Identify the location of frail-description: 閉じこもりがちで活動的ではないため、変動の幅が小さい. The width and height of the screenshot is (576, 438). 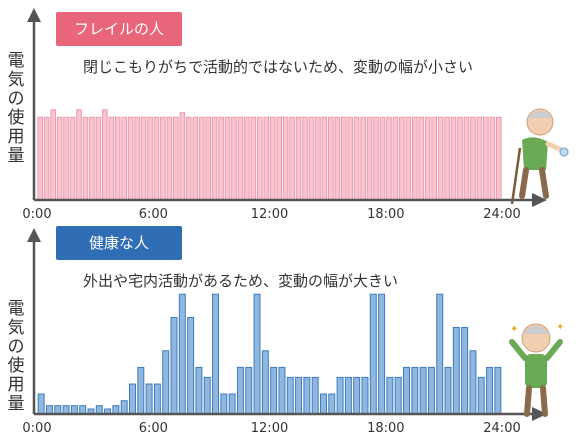
(278, 67).